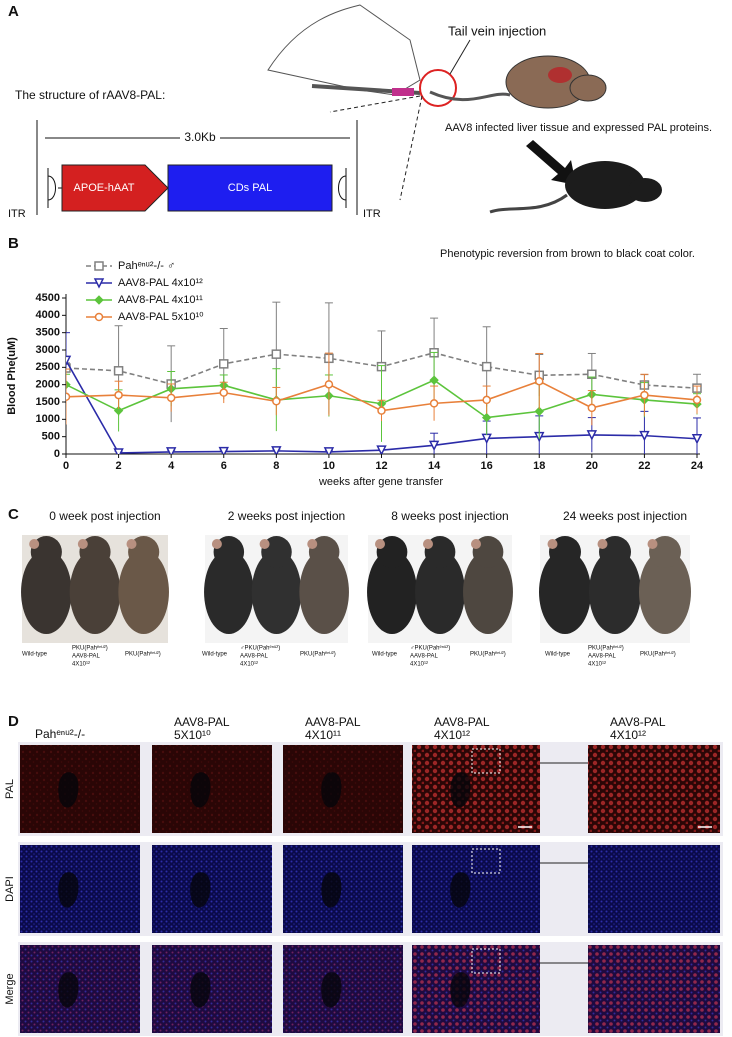 This screenshot has width=732, height=1037. What do you see at coordinates (224, 466) in the screenshot?
I see `x-tick-label: 6` at bounding box center [224, 466].